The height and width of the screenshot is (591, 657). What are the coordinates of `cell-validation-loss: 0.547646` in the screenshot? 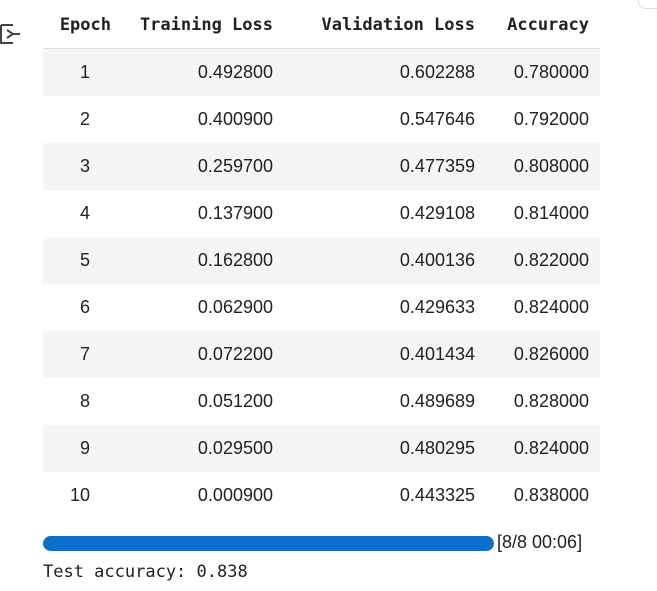 It's located at (389, 119).